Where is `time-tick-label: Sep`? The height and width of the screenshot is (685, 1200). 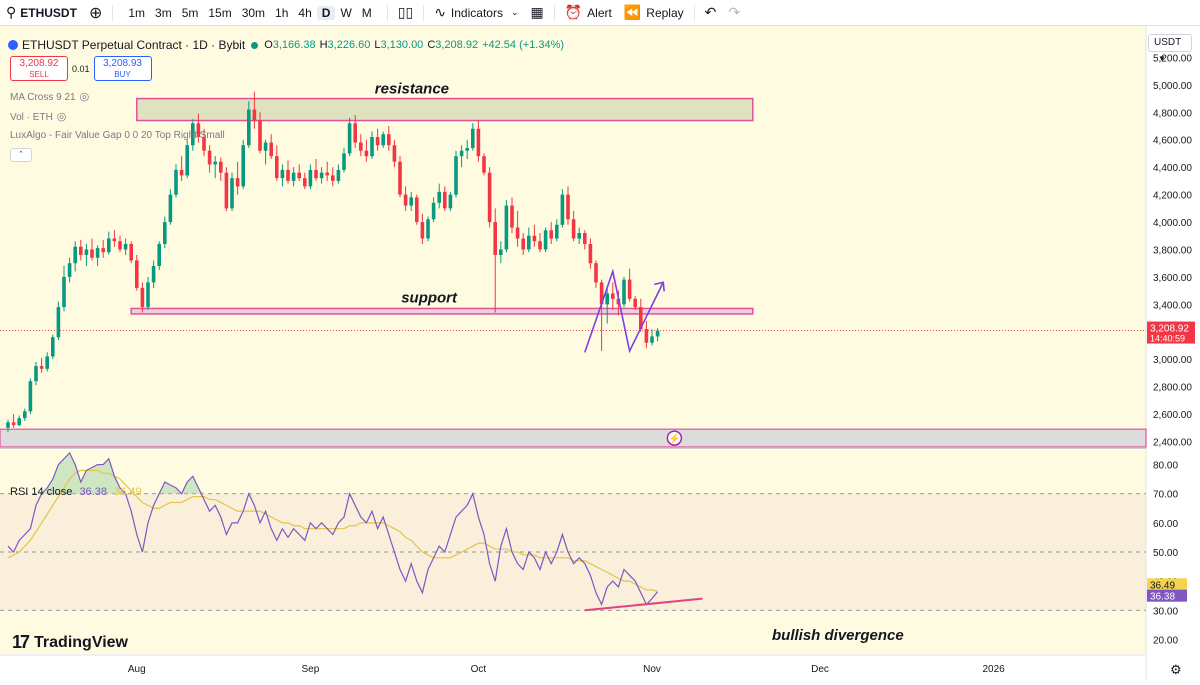
time-tick-label: Sep is located at coordinates (311, 669).